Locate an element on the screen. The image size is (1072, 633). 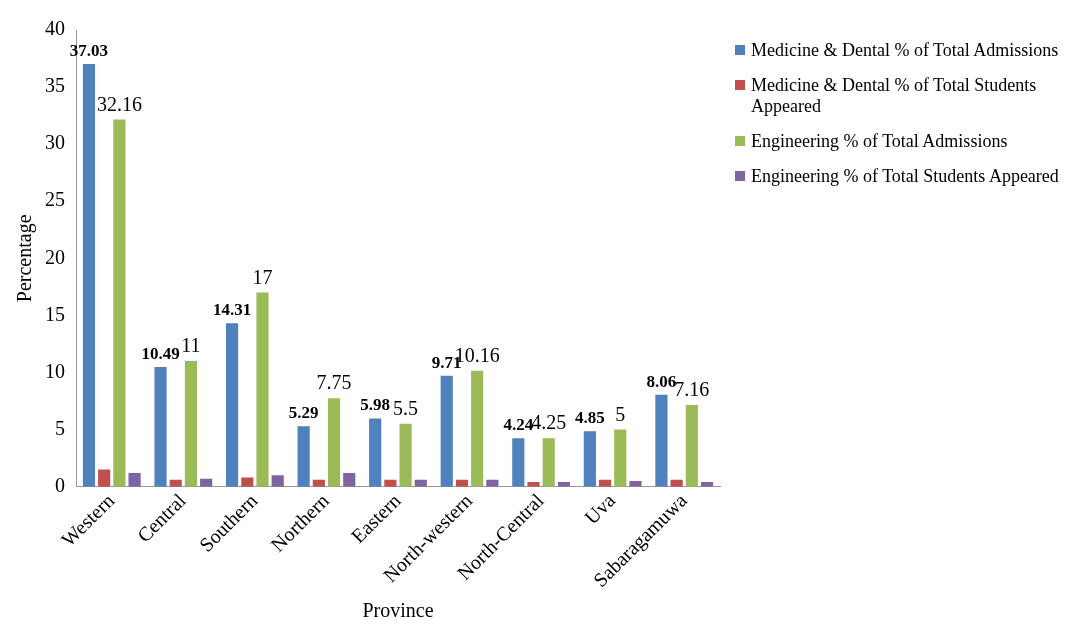
data-label: 5.98 is located at coordinates (375, 405).